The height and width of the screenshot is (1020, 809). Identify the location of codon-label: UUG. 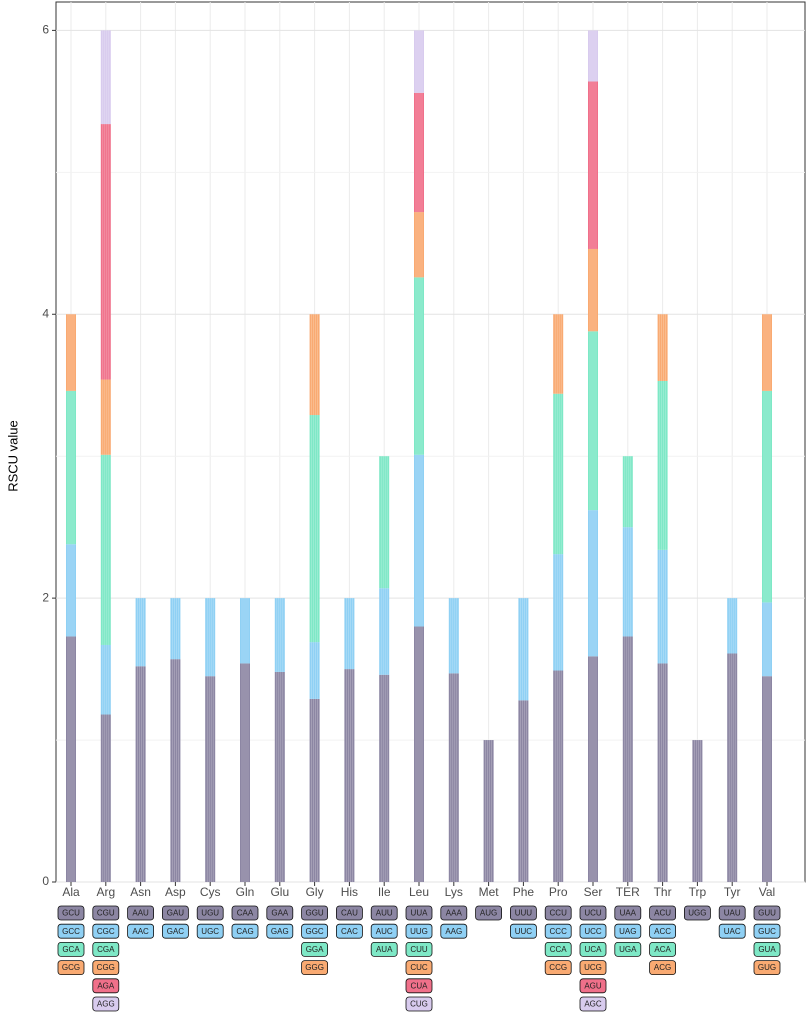
(419, 931).